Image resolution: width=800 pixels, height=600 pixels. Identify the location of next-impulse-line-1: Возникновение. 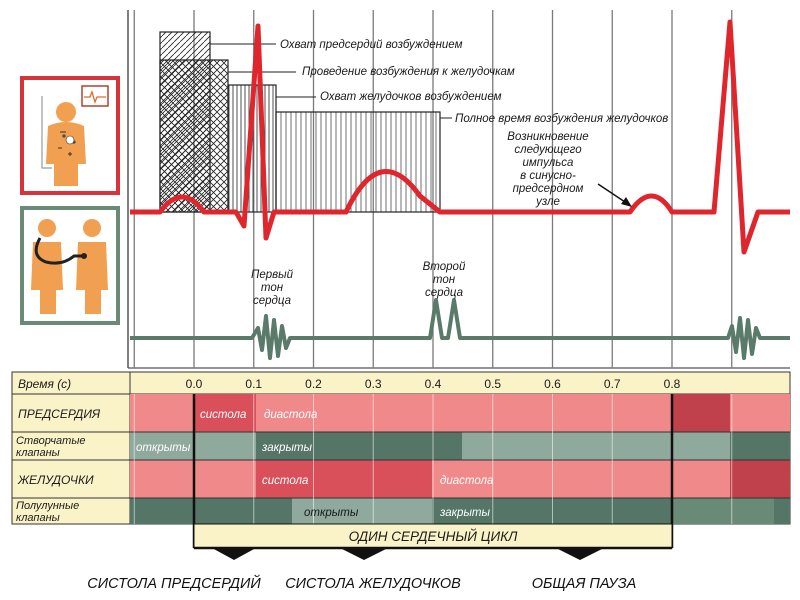
(547, 137).